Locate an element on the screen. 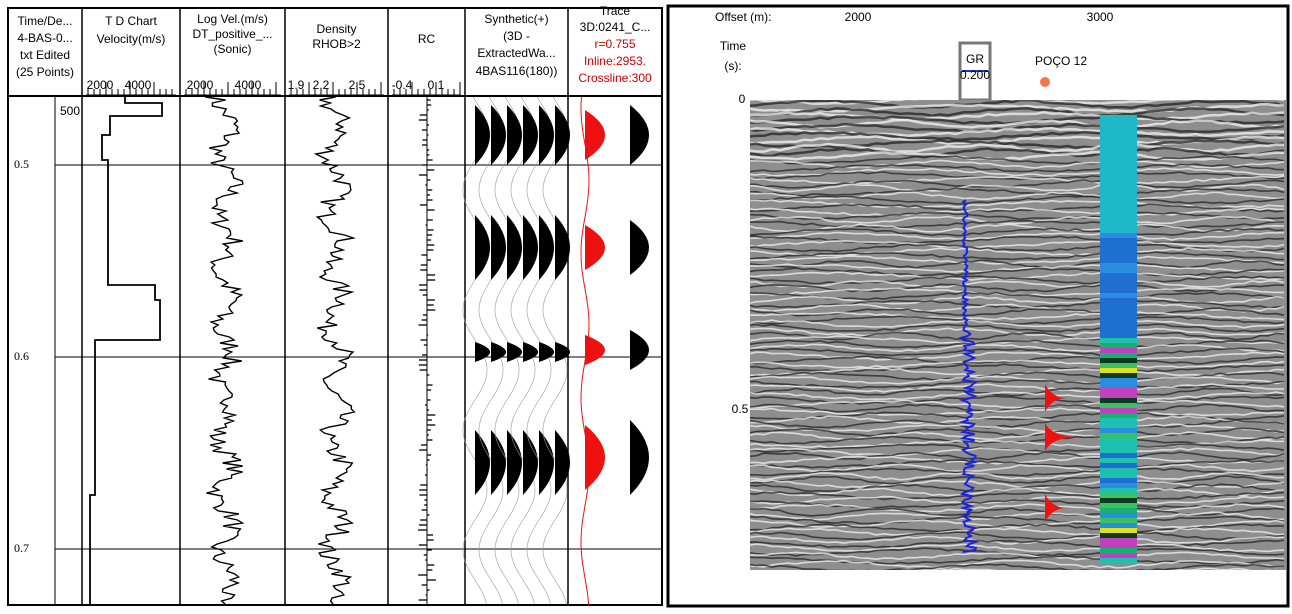 Image resolution: width=1292 pixels, height=614 pixels. column-header: (25 Points) is located at coordinates (45, 72).